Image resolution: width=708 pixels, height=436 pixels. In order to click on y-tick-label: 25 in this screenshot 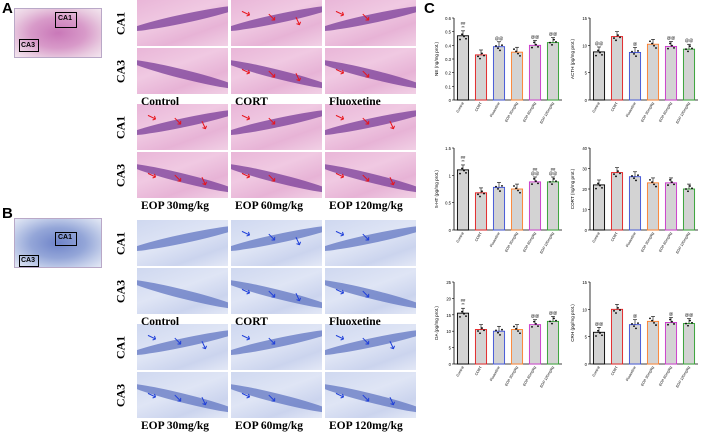, I will do `click(448, 282)`.